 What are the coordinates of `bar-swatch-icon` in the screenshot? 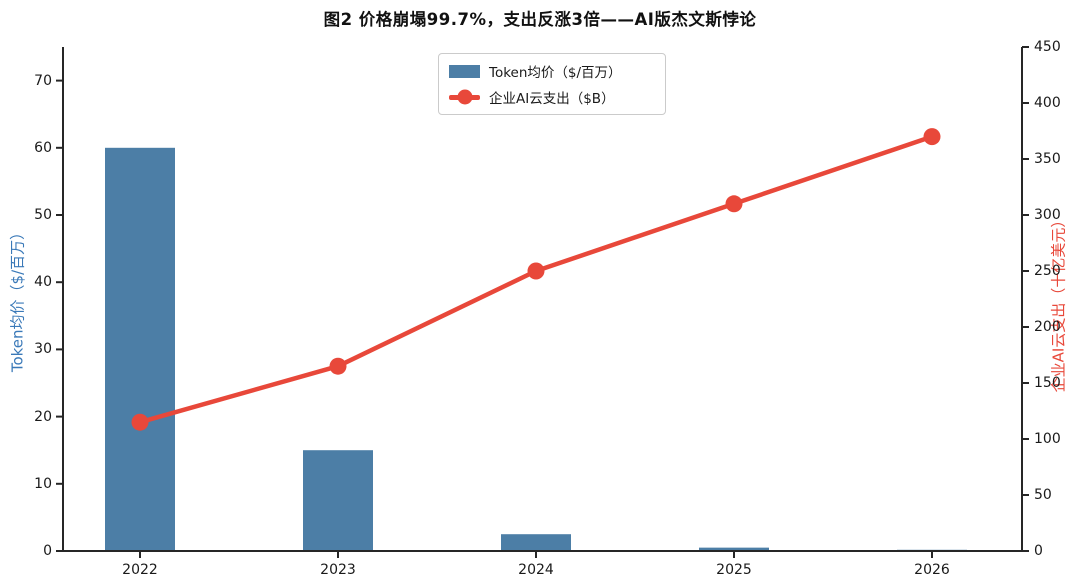 It's located at (464, 71).